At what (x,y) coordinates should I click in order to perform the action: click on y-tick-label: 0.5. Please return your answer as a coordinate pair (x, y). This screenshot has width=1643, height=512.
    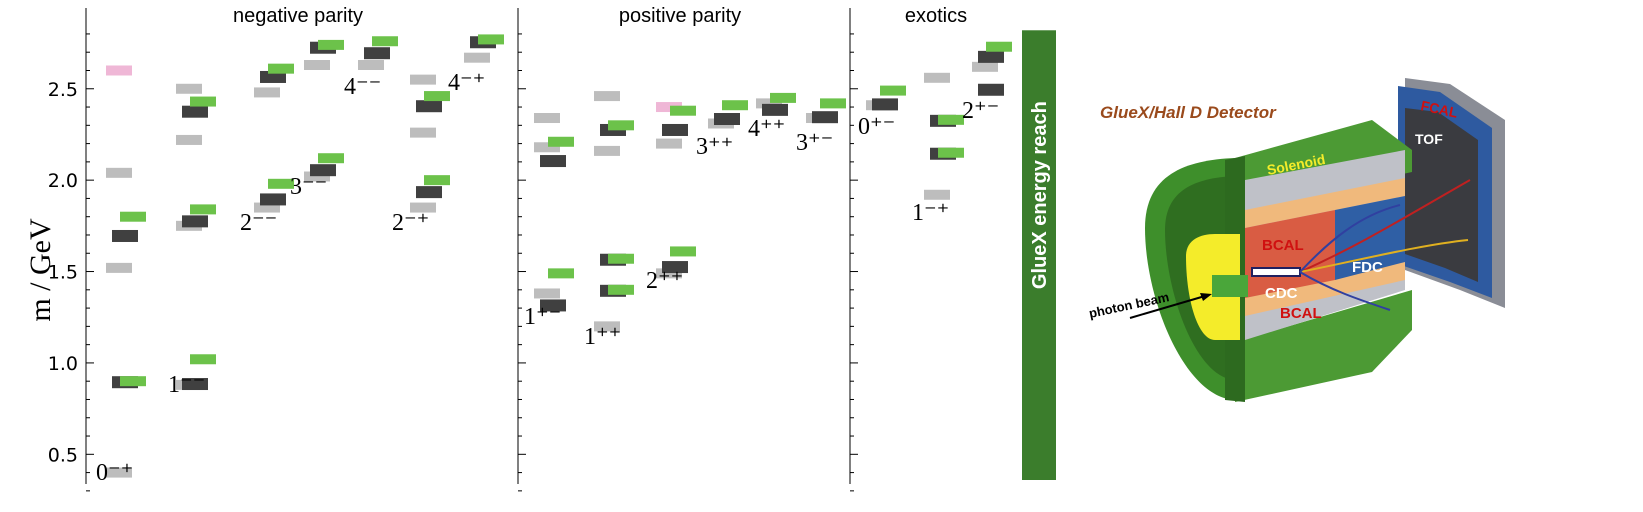
    Looking at the image, I should click on (63, 455).